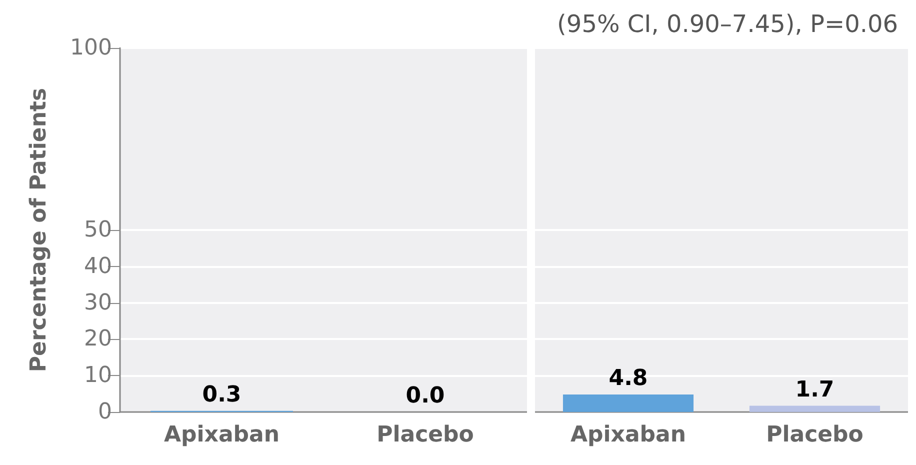  What do you see at coordinates (628, 379) in the screenshot?
I see `data-label: 4.8` at bounding box center [628, 379].